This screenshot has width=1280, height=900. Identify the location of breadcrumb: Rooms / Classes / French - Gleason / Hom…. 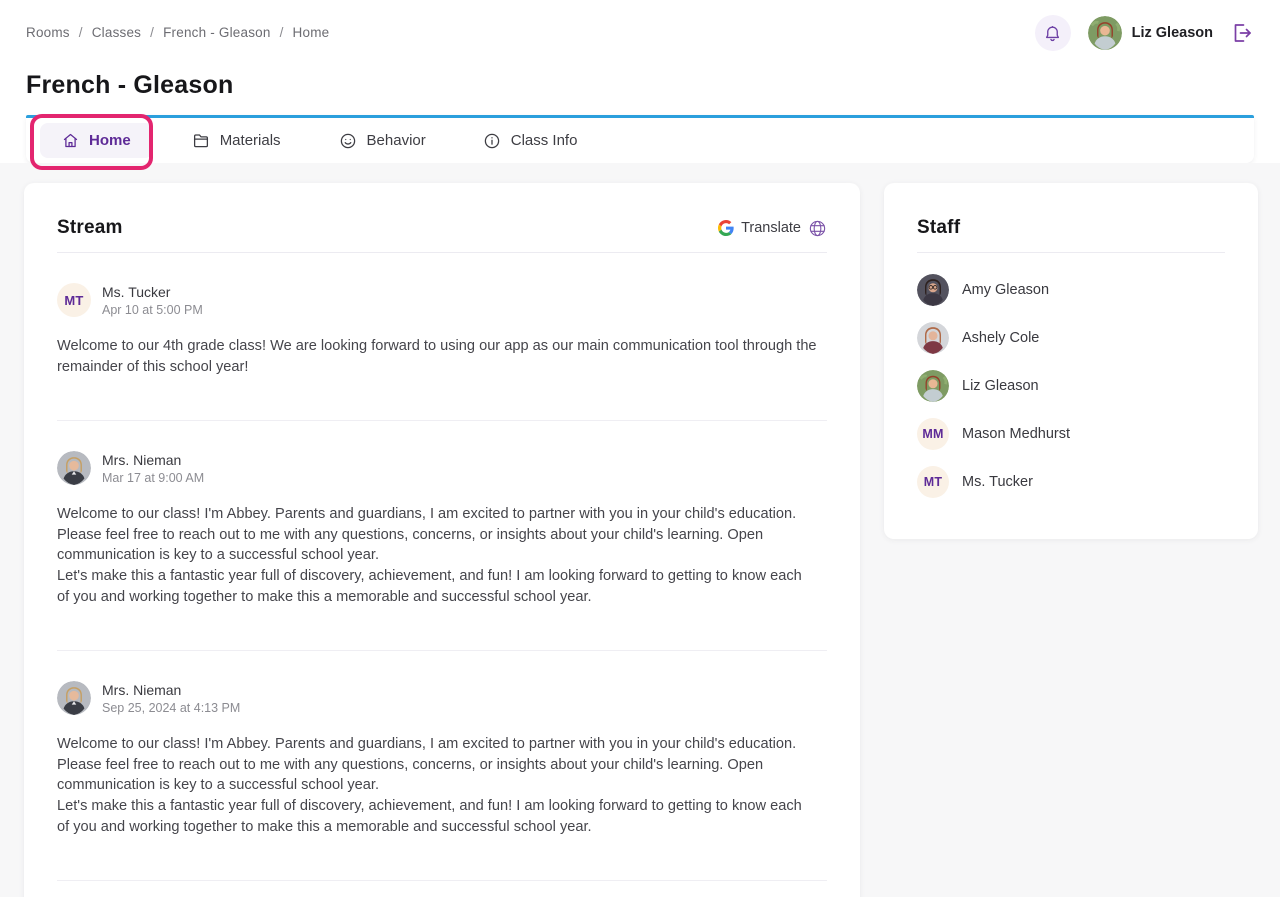
(177, 32).